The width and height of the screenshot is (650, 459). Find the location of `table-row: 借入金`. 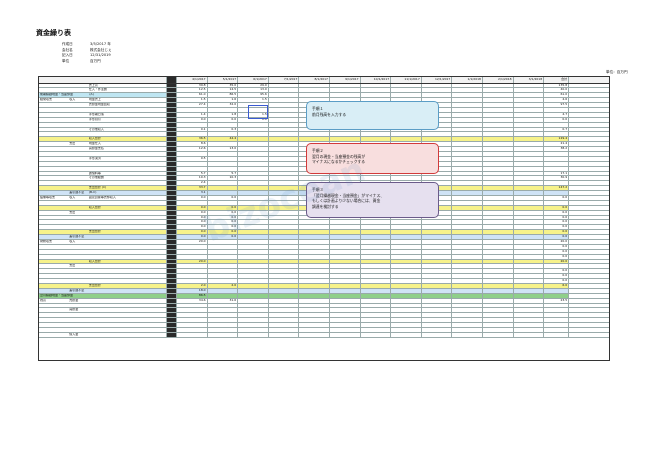

table-row: 借入金 is located at coordinates (324, 335).